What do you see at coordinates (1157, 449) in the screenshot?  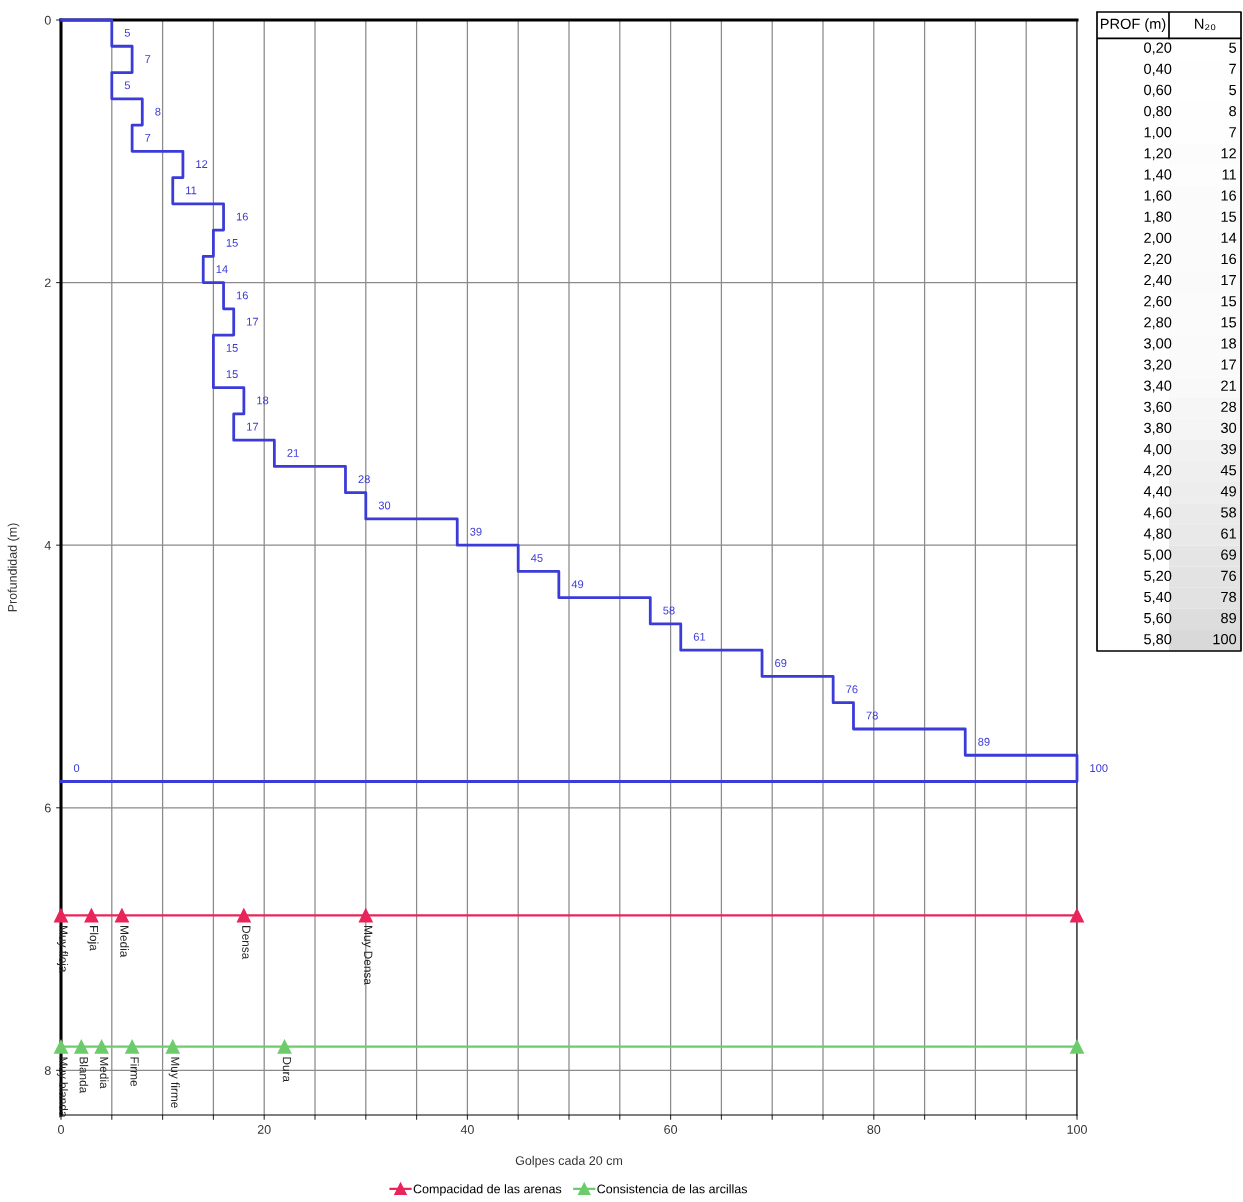 I see `y-tick-label: 4,00` at bounding box center [1157, 449].